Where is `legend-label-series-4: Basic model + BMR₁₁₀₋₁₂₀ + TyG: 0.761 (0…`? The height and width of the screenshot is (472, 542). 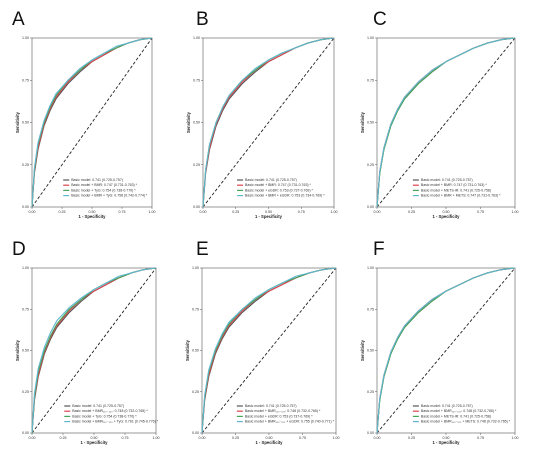 legend-label-series-4: Basic model + BMR₁₁₀₋₁₂₀ + TyG: 0.761 (0… is located at coordinates (115, 422).